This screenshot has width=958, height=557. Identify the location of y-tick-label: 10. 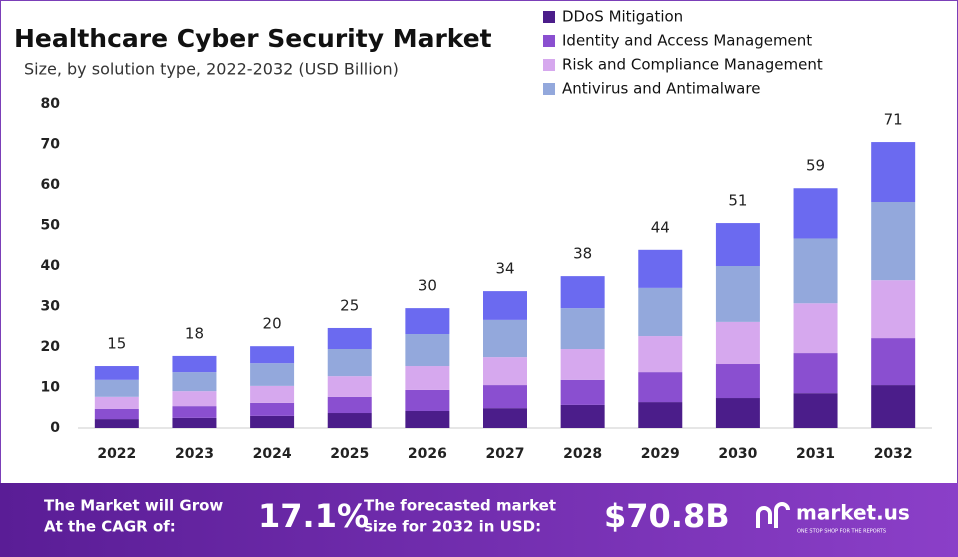
(51, 388).